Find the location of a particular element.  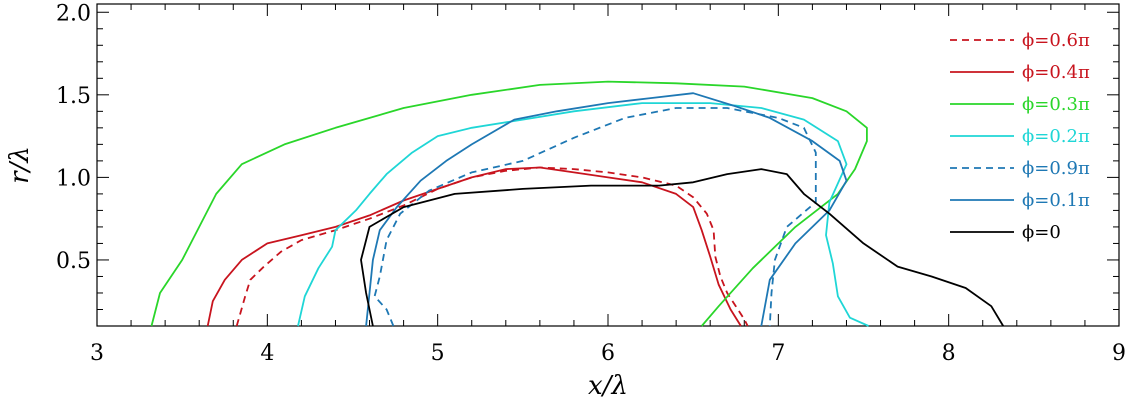

legend-label-3: ϕ=0.3π is located at coordinates (1056, 104).